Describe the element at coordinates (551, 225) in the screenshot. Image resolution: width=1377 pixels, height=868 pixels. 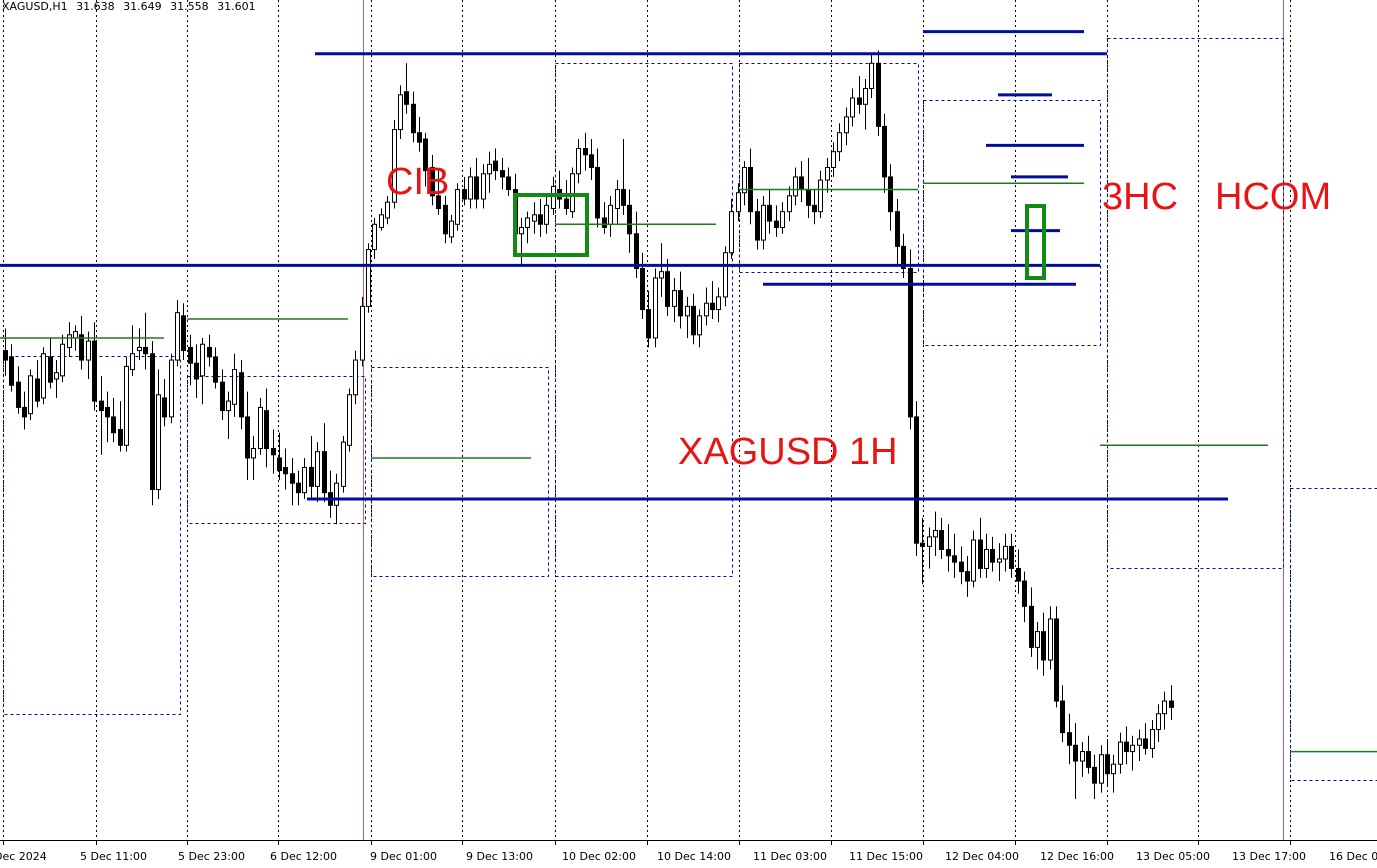
I see `cib-box` at that location.